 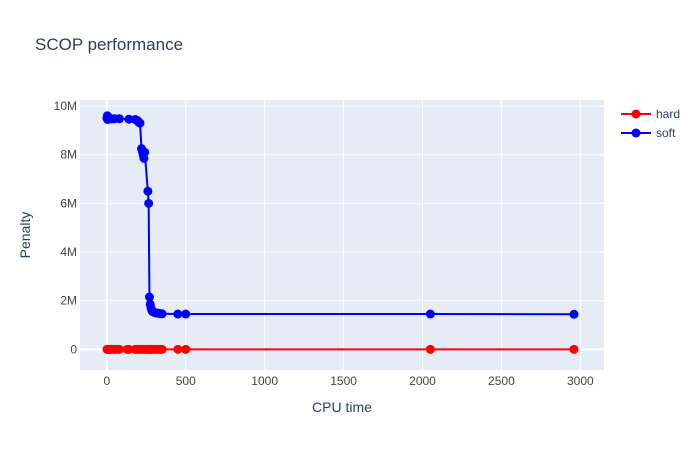 What do you see at coordinates (264, 381) in the screenshot?
I see `x-tick-label: 1000` at bounding box center [264, 381].